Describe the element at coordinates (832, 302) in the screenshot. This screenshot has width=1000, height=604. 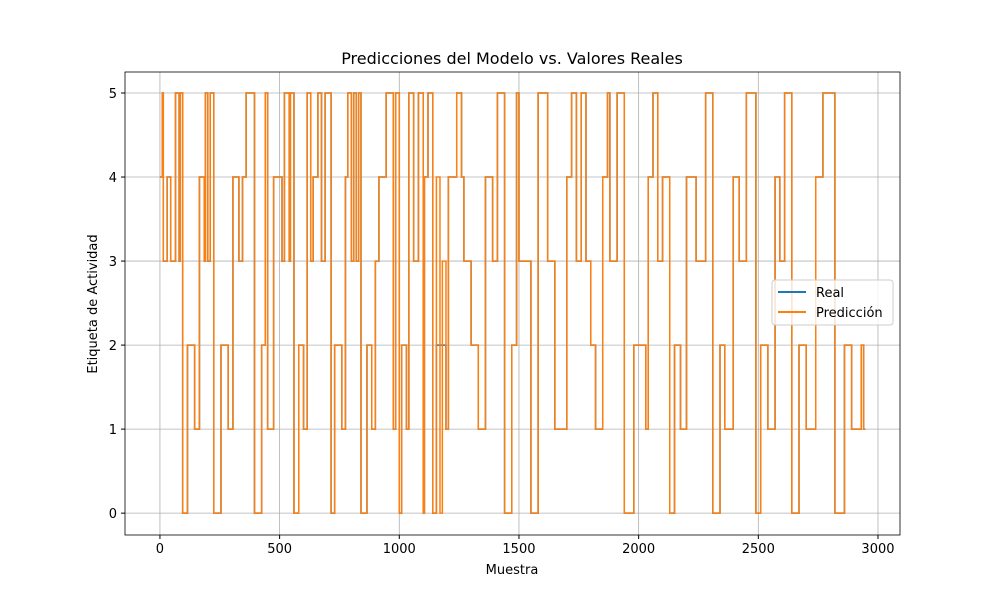
I see `legend: Real Predicción` at that location.